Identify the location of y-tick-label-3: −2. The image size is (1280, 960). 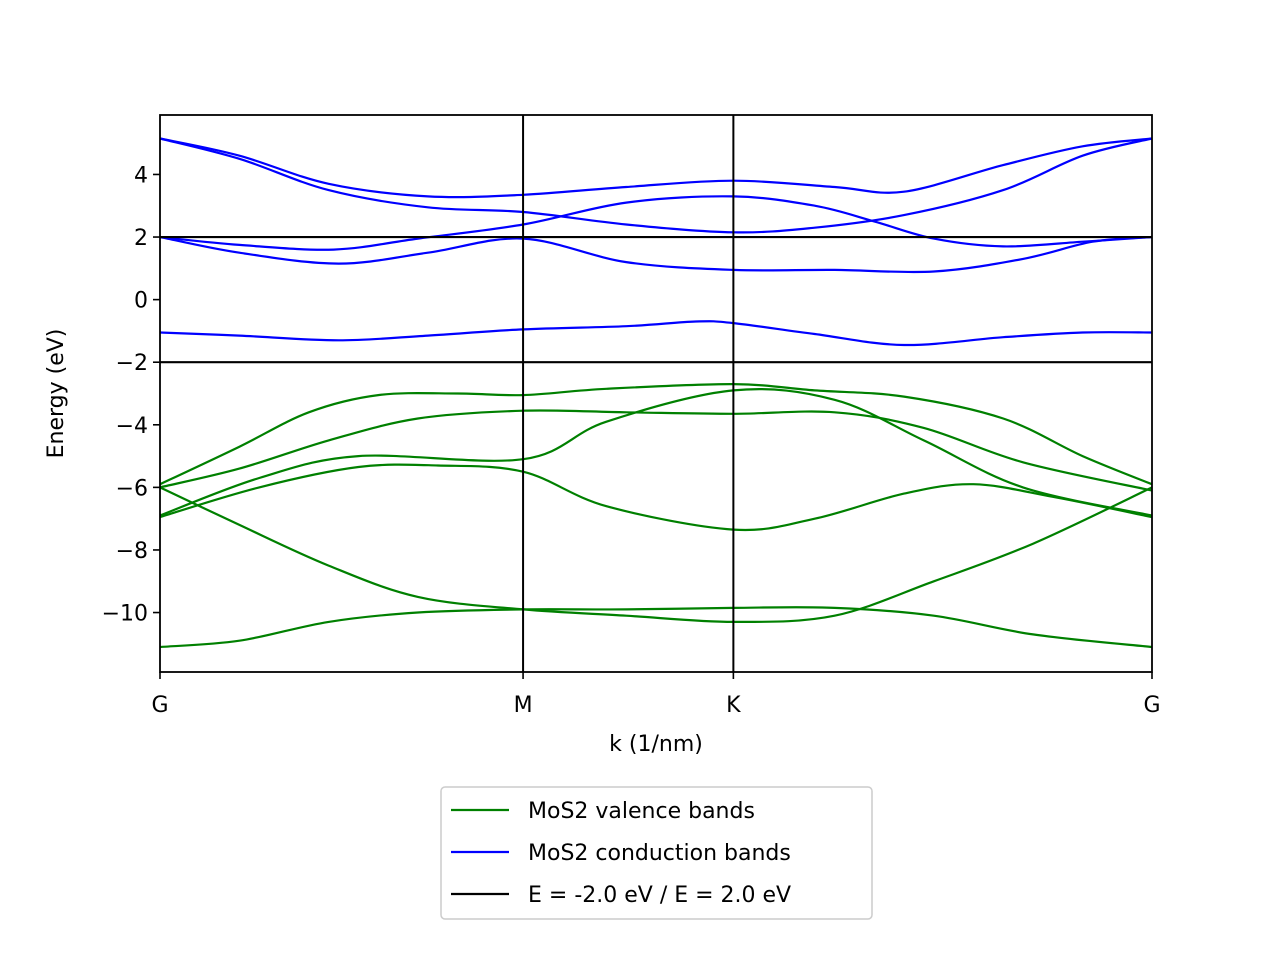
(132, 363).